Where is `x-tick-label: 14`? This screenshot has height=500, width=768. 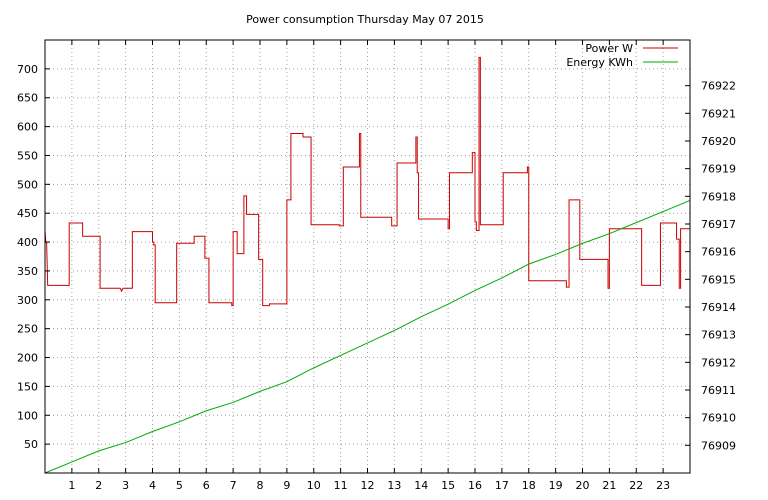 x-tick-label: 14 is located at coordinates (421, 485).